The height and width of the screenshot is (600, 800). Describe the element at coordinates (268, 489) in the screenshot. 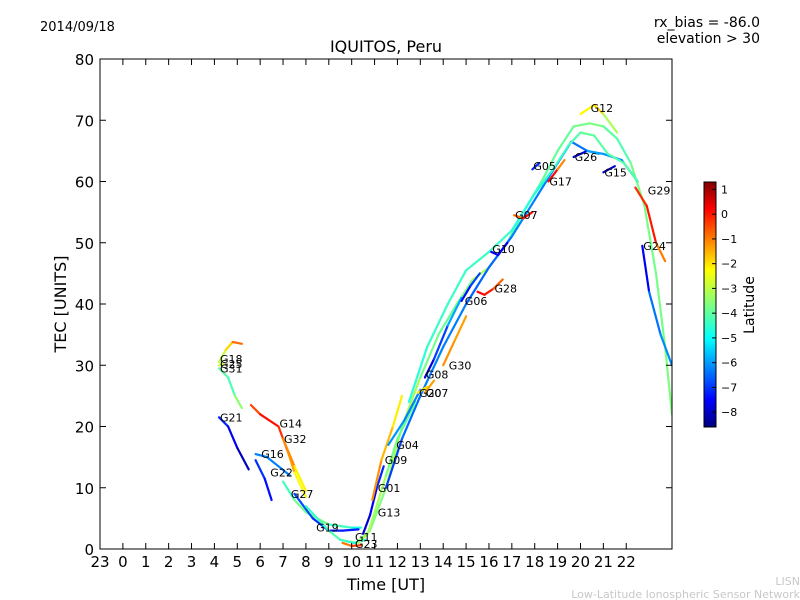

I see `series-g22-segment` at that location.